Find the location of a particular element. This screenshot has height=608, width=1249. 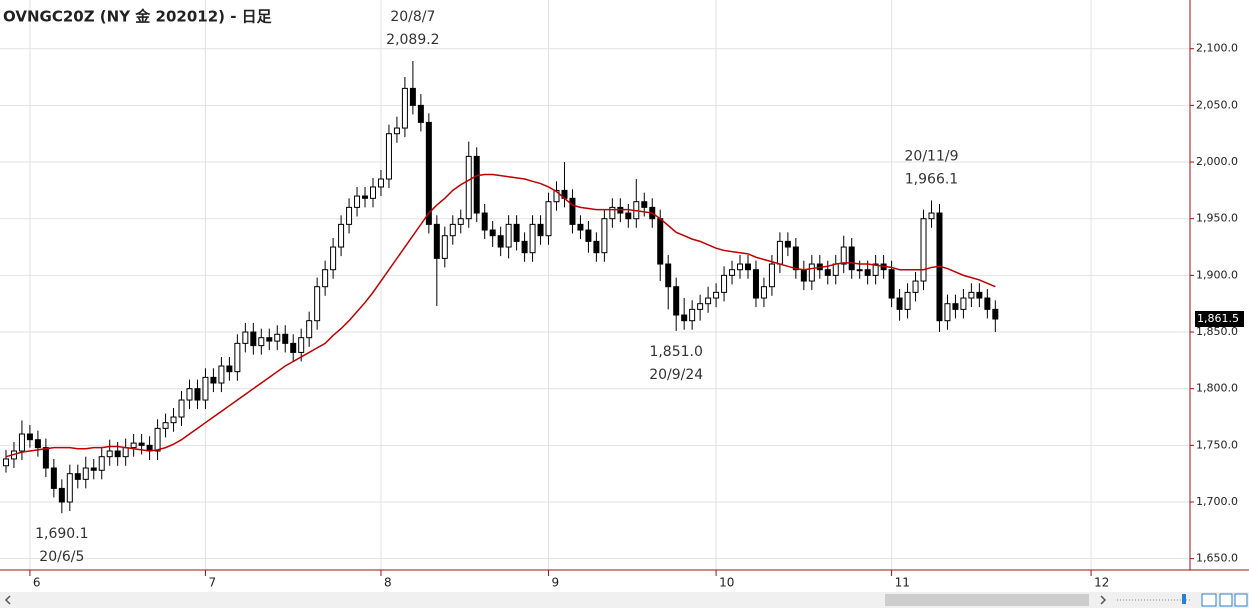

zoom-handle is located at coordinates (1184, 599).